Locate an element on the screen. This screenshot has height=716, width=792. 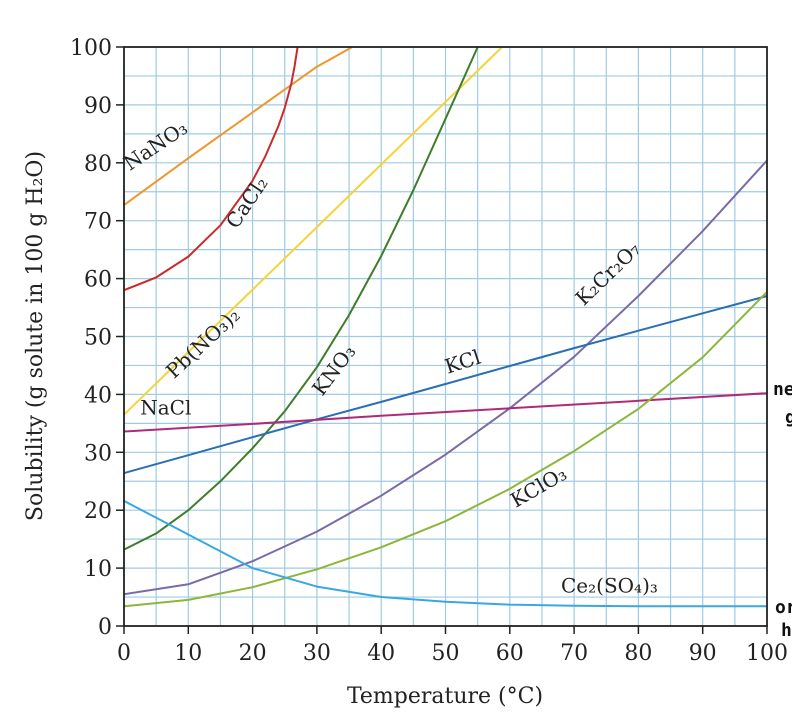
x-axis-title: Temperature (°C) is located at coordinates (445, 696).